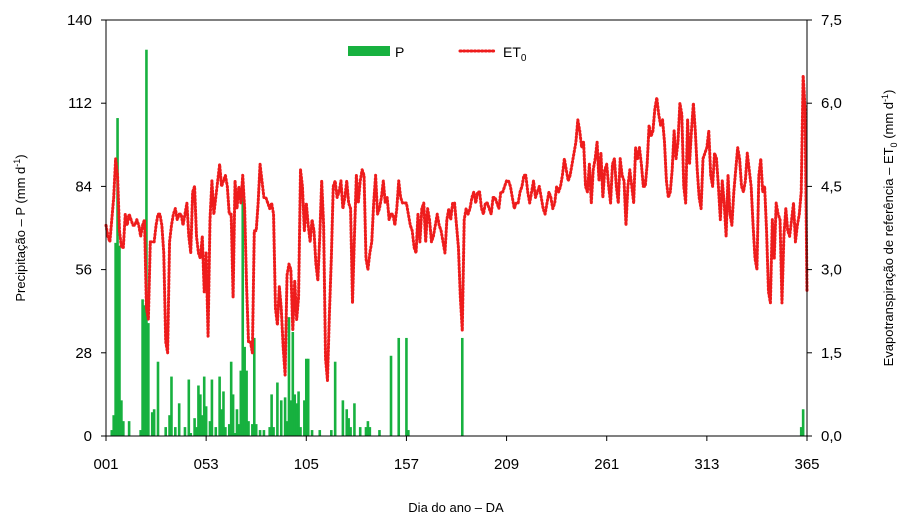 The width and height of the screenshot is (899, 520). I want to click on right-tick-label: 7,5, so click(831, 20).